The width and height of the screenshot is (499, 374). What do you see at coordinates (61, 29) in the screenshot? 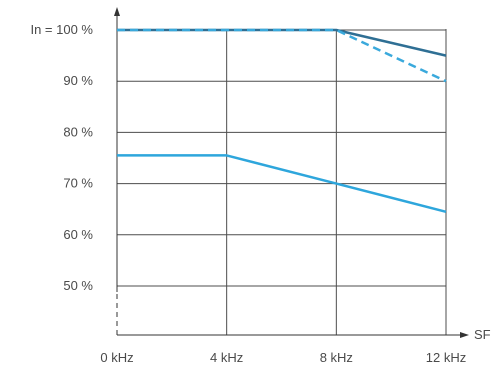
I see `y-tick-label: In = 100 %` at bounding box center [61, 29].